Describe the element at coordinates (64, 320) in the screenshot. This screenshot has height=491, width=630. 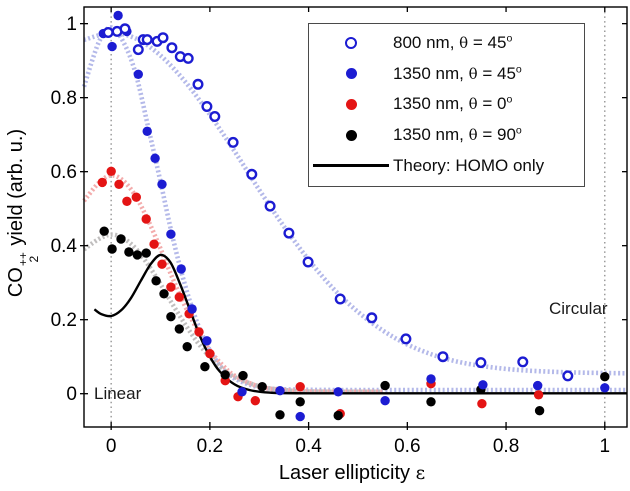
I see `y-tick-label: 0.2` at that location.